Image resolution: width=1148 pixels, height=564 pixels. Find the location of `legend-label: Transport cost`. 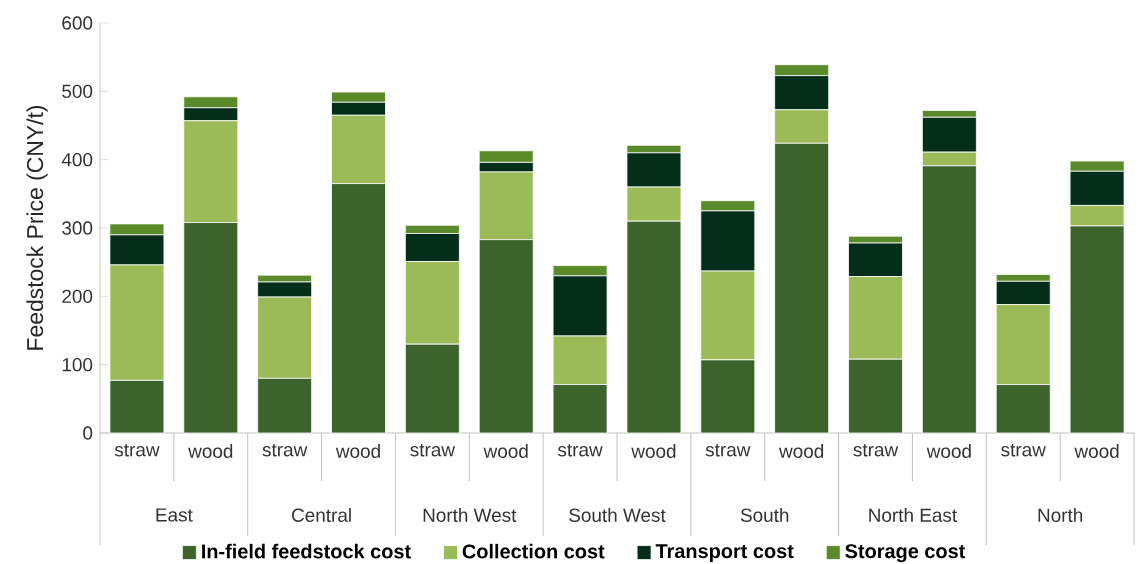

legend-label: Transport cost is located at coordinates (724, 553).